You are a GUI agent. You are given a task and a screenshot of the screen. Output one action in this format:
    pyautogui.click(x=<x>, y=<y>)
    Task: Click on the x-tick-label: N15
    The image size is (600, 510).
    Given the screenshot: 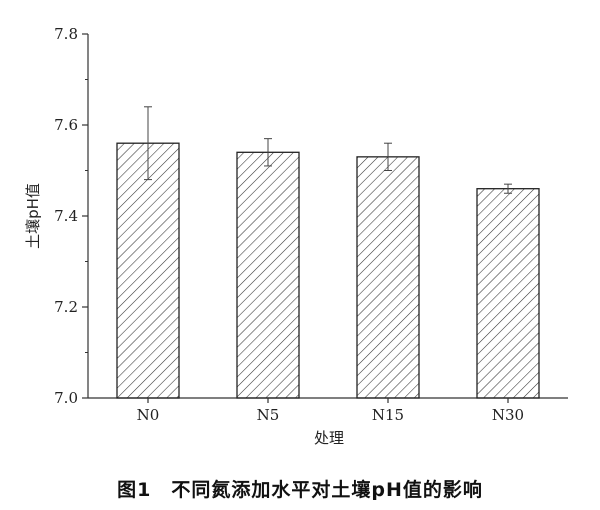 What is the action you would take?
    pyautogui.click(x=388, y=415)
    